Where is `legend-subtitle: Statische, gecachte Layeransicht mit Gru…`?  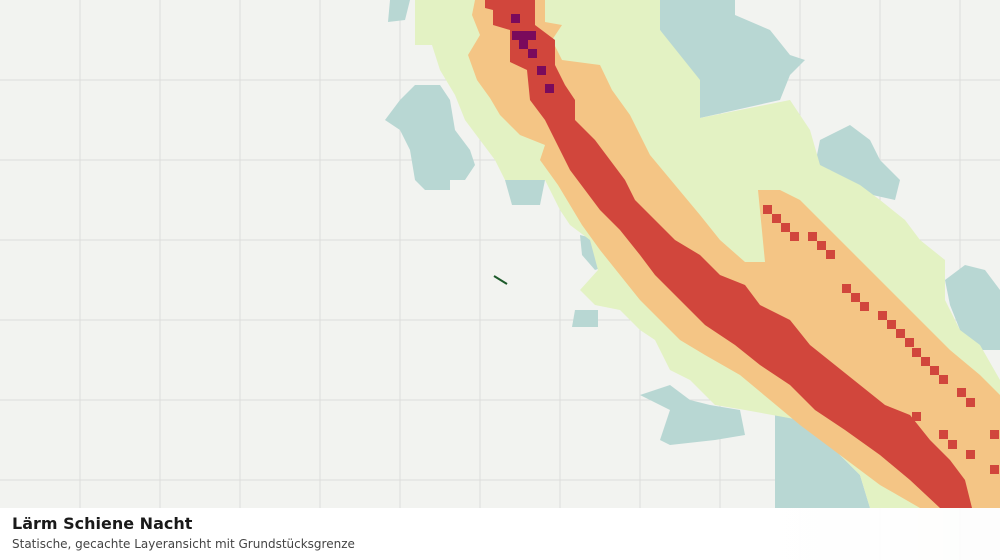
legend-subtitle: Statische, gecachte Layeransicht mit Gru… is located at coordinates (183, 544).